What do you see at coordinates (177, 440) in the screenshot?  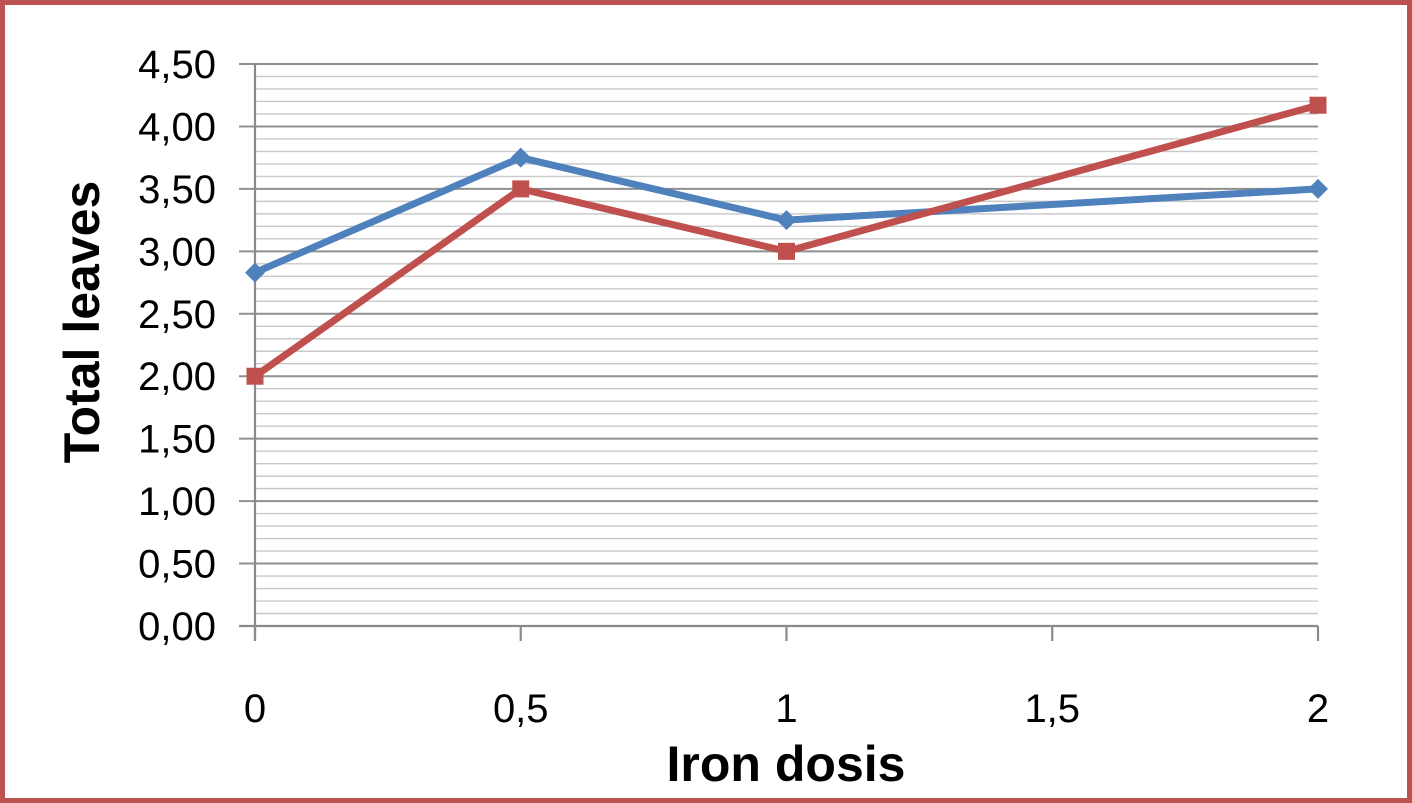 I see `y-tick-label: 1,50` at bounding box center [177, 440].